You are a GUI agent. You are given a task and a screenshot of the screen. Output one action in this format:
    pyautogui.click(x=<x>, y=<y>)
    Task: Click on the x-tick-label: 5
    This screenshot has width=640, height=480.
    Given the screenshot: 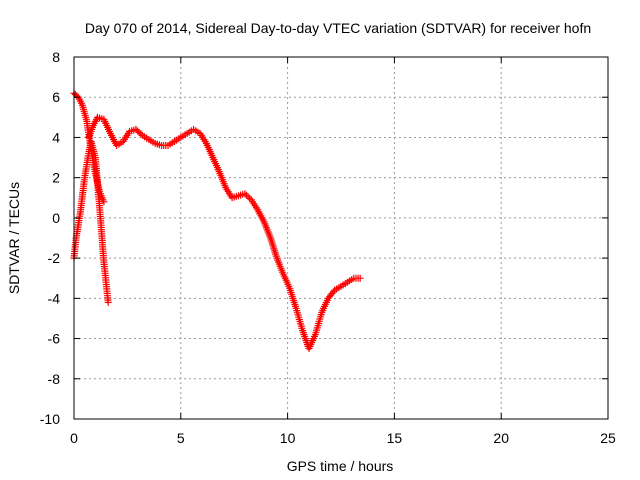 What is the action you would take?
    pyautogui.click(x=181, y=438)
    